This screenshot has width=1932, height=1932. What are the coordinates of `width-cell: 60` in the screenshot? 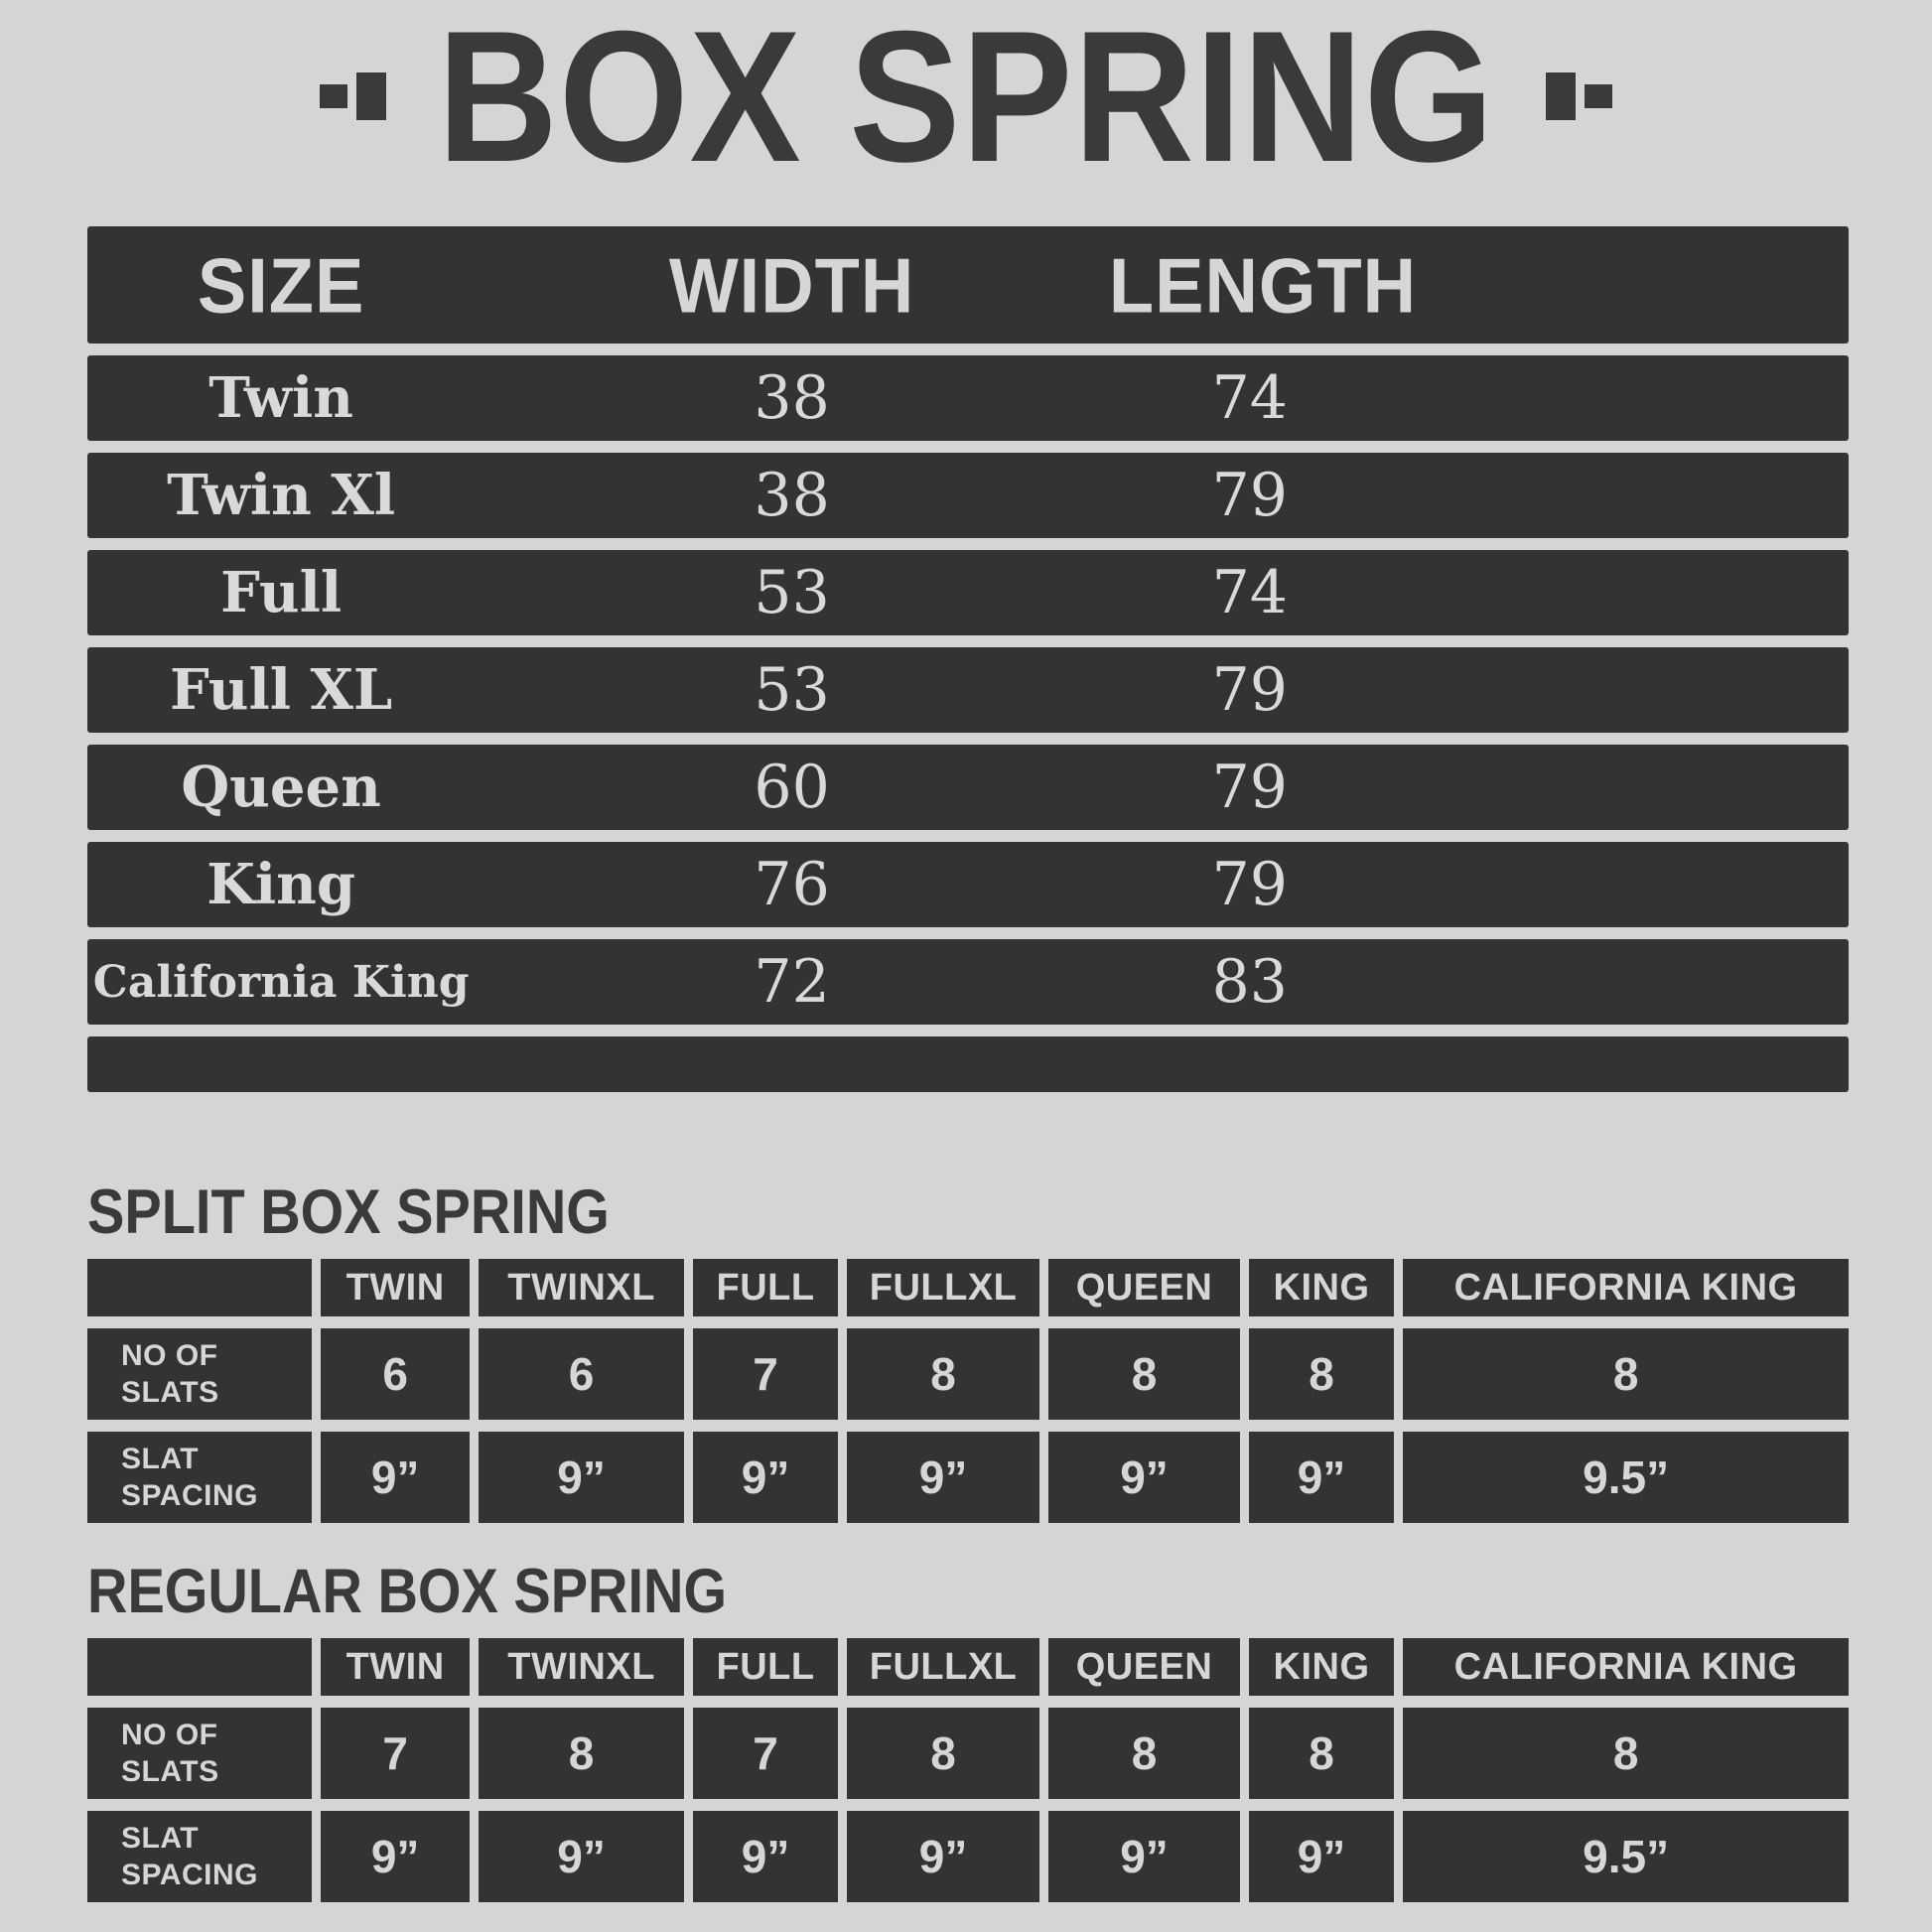 It's located at (792, 788).